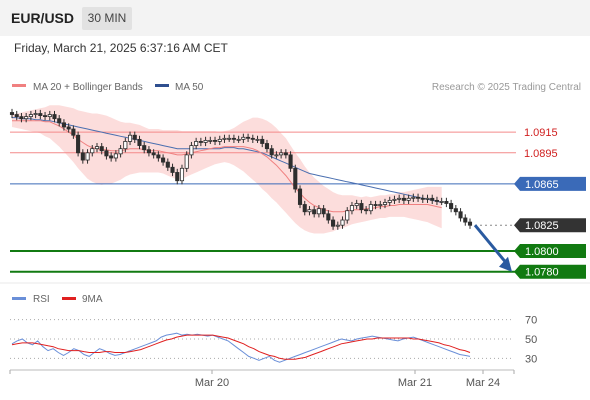 The image size is (590, 400). Describe the element at coordinates (542, 252) in the screenshot. I see `level-label-1.0800: 1.0800` at that location.